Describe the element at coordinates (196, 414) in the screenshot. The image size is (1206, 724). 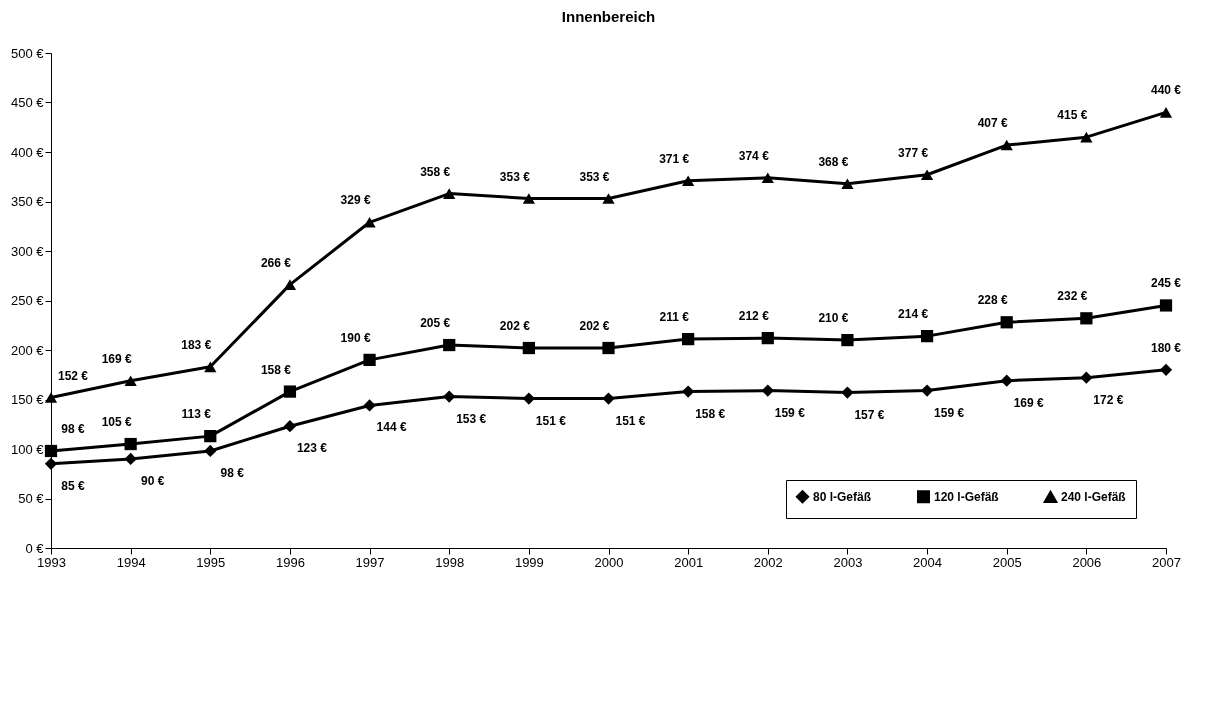
I see `data-label: 113 €` at that location.